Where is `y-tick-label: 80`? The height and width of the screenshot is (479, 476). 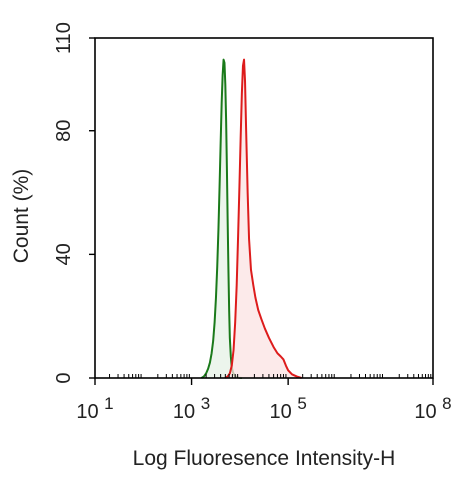
y-tick-label: 80 is located at coordinates (64, 131).